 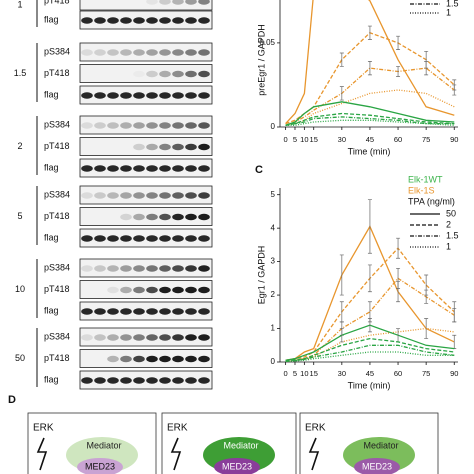 What do you see at coordinates (431, 201) in the screenshot?
I see `legend-title: TPA (ng/ml)` at bounding box center [431, 201].